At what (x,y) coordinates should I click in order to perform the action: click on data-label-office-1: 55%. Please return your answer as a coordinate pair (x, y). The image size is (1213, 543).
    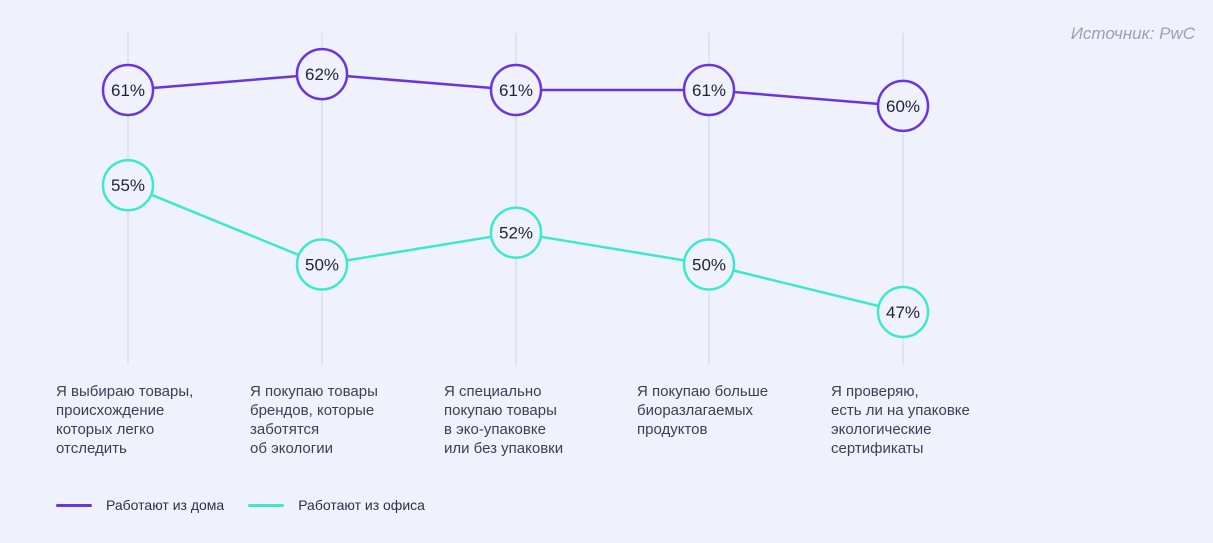
    Looking at the image, I should click on (128, 185).